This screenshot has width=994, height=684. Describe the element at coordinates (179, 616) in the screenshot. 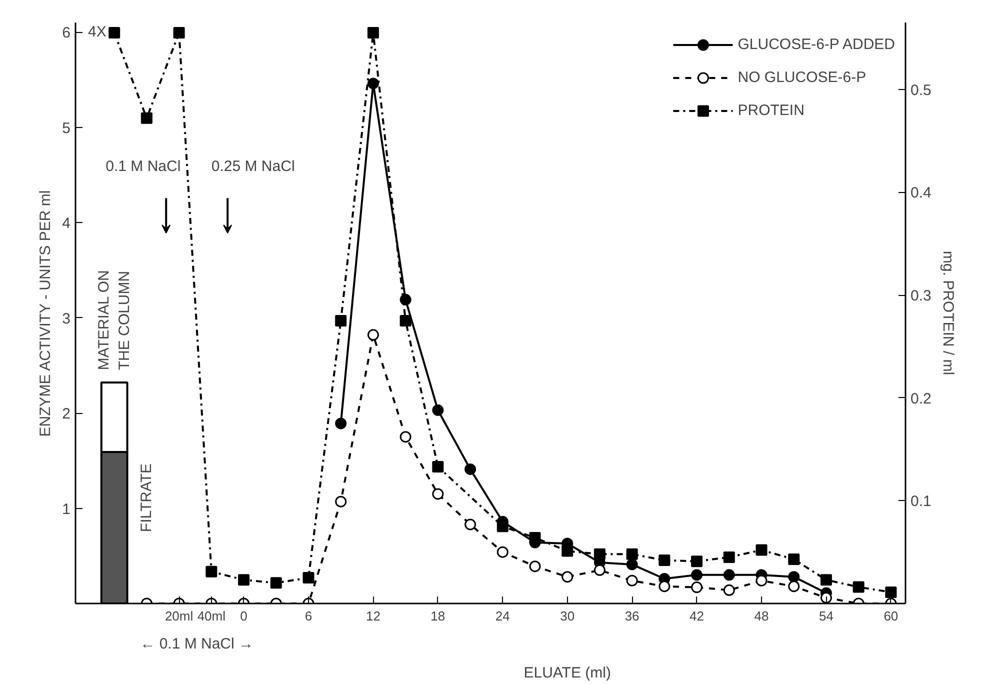

I see `x-tick-label: 20ml` at that location.